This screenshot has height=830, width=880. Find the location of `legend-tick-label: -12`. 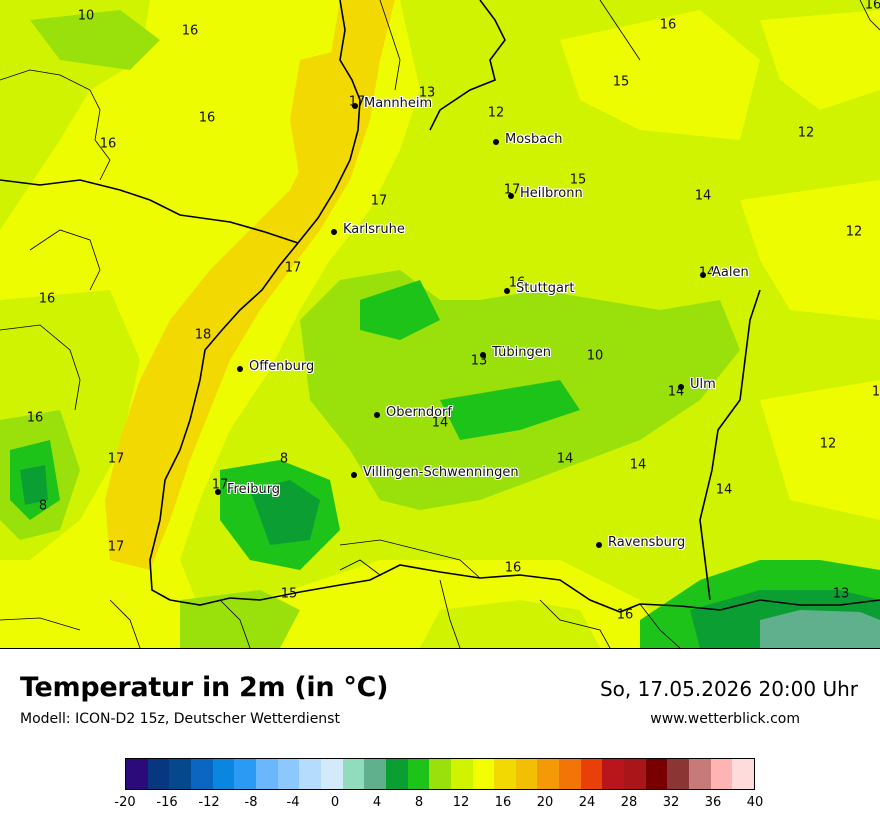

legend-tick-label: -12 is located at coordinates (209, 802).